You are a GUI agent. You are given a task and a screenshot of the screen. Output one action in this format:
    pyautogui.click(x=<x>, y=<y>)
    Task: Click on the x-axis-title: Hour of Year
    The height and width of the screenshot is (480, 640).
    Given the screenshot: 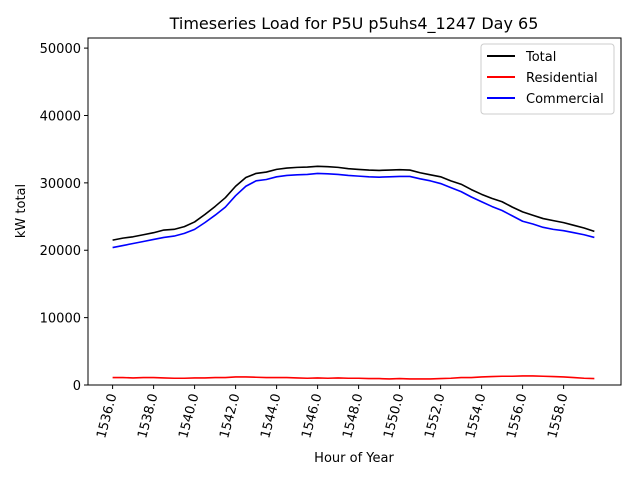 What is the action you would take?
    pyautogui.click(x=354, y=458)
    